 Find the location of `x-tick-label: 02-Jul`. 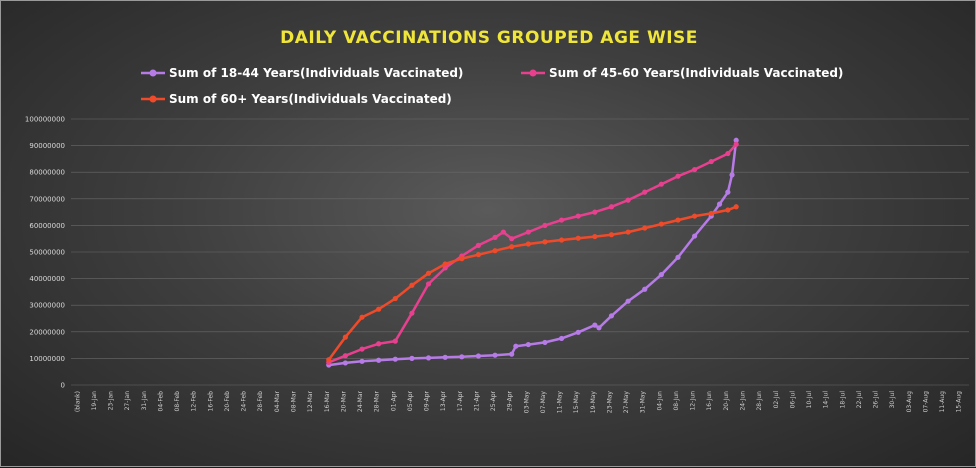

x-tick-label: 02-Jul is located at coordinates (776, 400).